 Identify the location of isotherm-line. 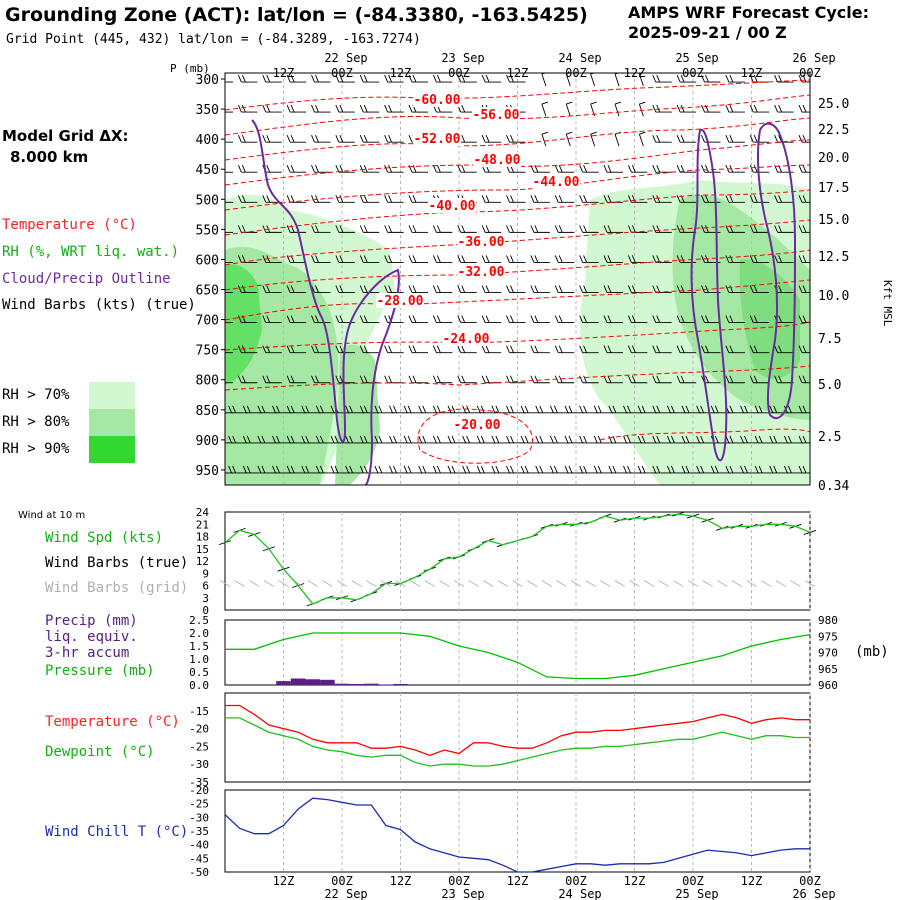
(517, 300).